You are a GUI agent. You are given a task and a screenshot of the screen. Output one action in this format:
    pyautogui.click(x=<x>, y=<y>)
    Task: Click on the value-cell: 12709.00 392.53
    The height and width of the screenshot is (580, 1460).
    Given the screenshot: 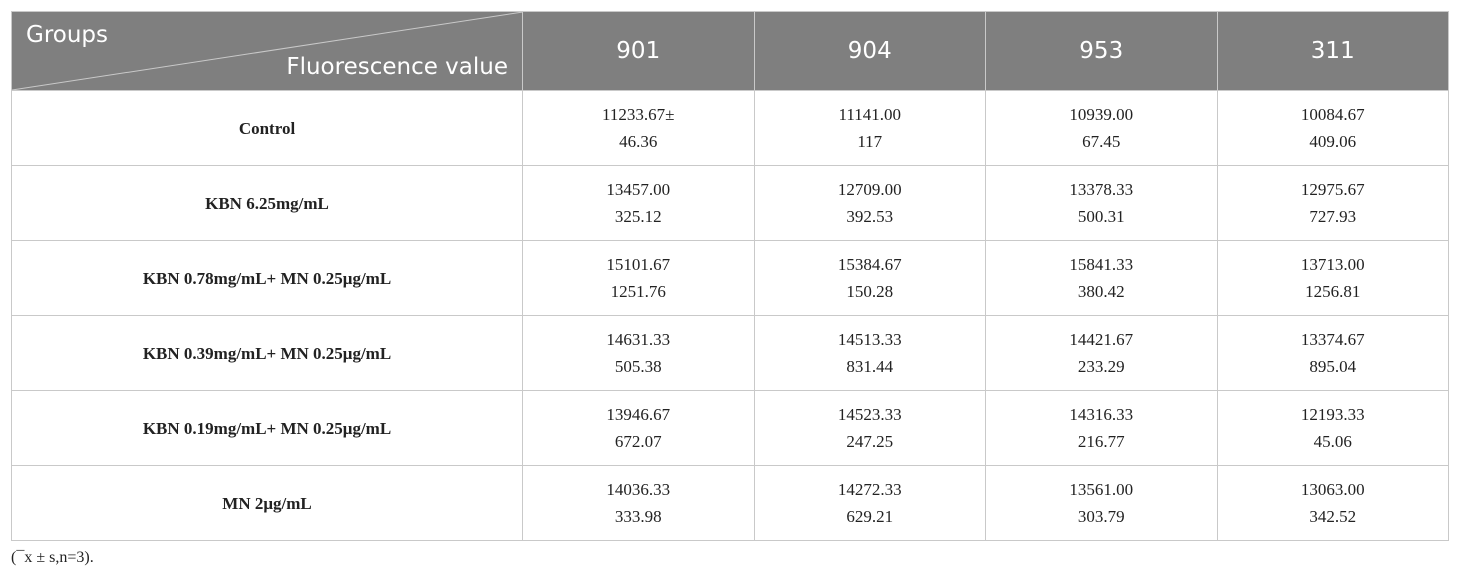 What is the action you would take?
    pyautogui.click(x=869, y=203)
    